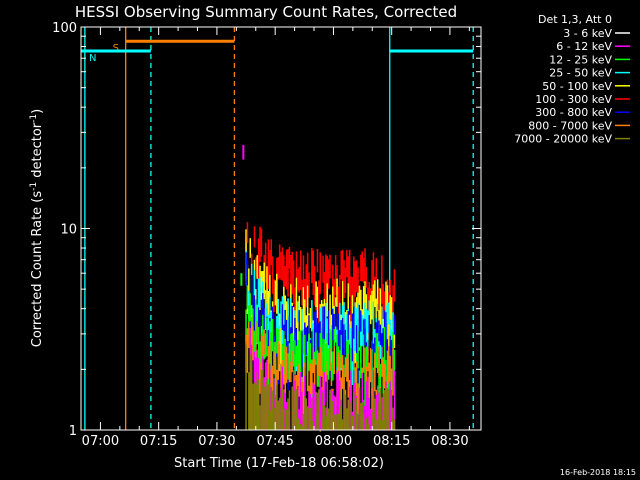 The width and height of the screenshot is (640, 480). What do you see at coordinates (584, 46) in the screenshot?
I see `legend-label-1: 6 - 12 keV` at bounding box center [584, 46].